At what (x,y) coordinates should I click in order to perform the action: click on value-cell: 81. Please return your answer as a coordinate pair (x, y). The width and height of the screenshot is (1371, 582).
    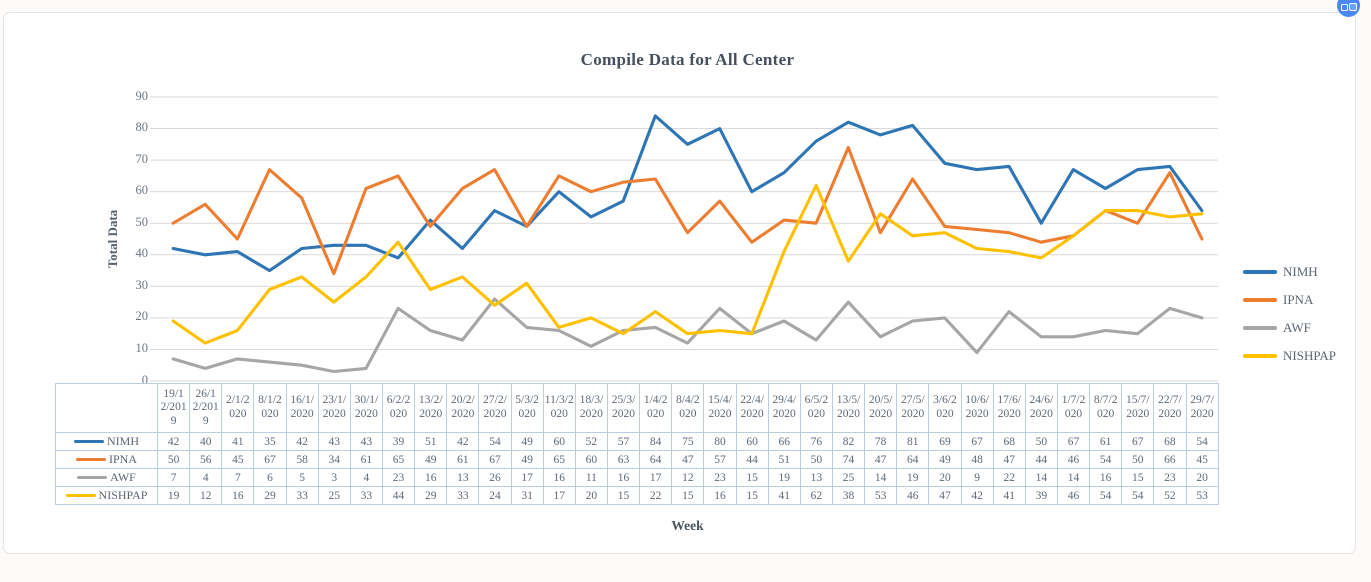
    Looking at the image, I should click on (913, 441).